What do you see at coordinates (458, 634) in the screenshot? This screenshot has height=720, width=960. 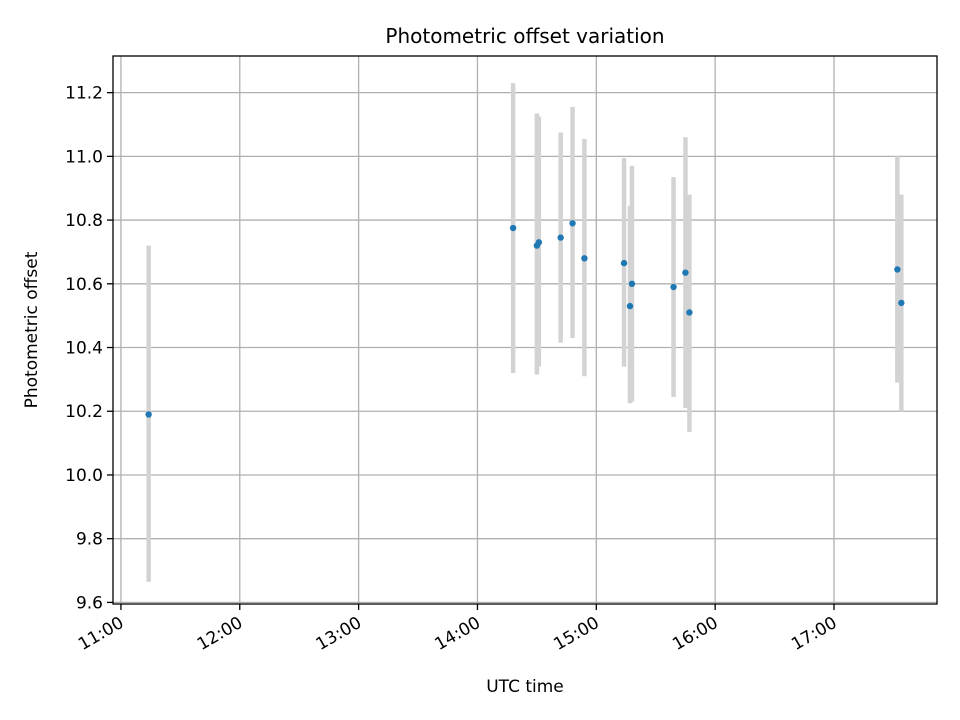 I see `x-tick-label: 14:00` at bounding box center [458, 634].